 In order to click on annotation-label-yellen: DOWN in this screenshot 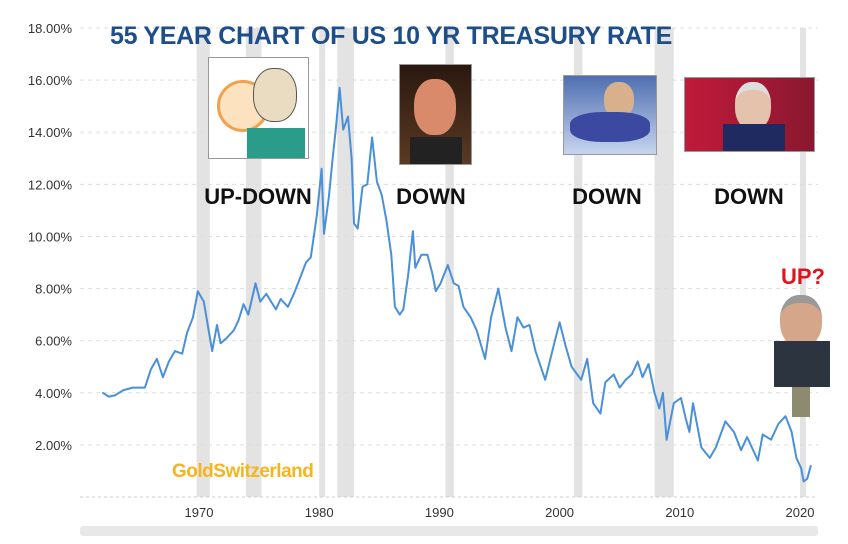, I will do `click(749, 196)`.